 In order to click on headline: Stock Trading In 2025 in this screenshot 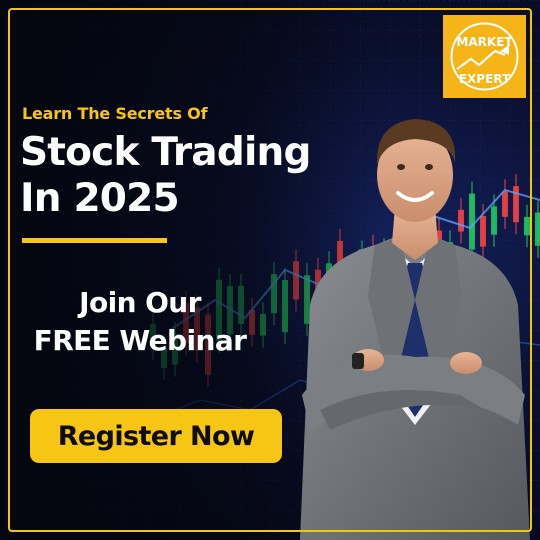, I will do `click(165, 176)`.